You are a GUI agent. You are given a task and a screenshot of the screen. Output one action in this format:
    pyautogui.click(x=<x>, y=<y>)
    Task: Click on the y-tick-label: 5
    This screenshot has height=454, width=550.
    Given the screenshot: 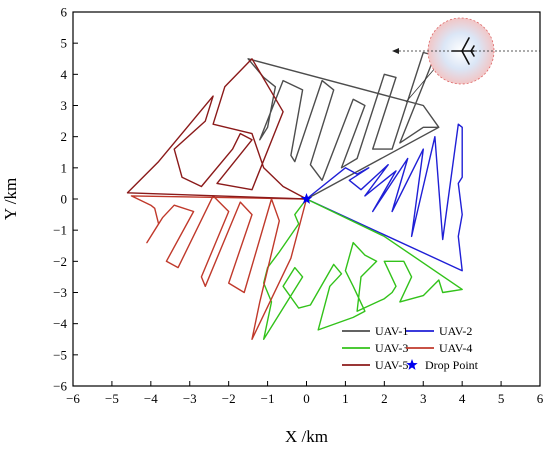 What is the action you would take?
    pyautogui.click(x=64, y=43)
    